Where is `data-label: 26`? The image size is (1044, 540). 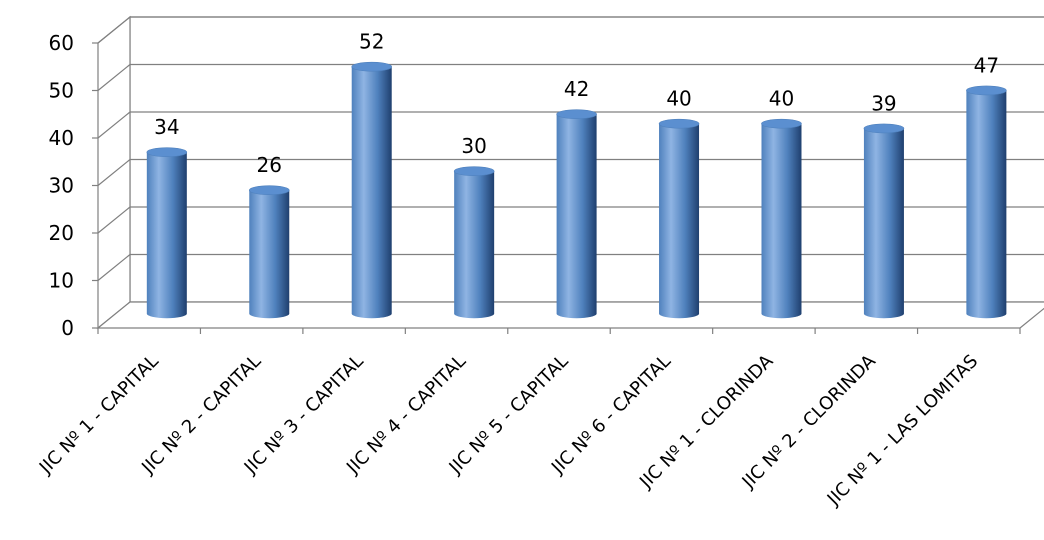
data-label: 26 is located at coordinates (269, 165).